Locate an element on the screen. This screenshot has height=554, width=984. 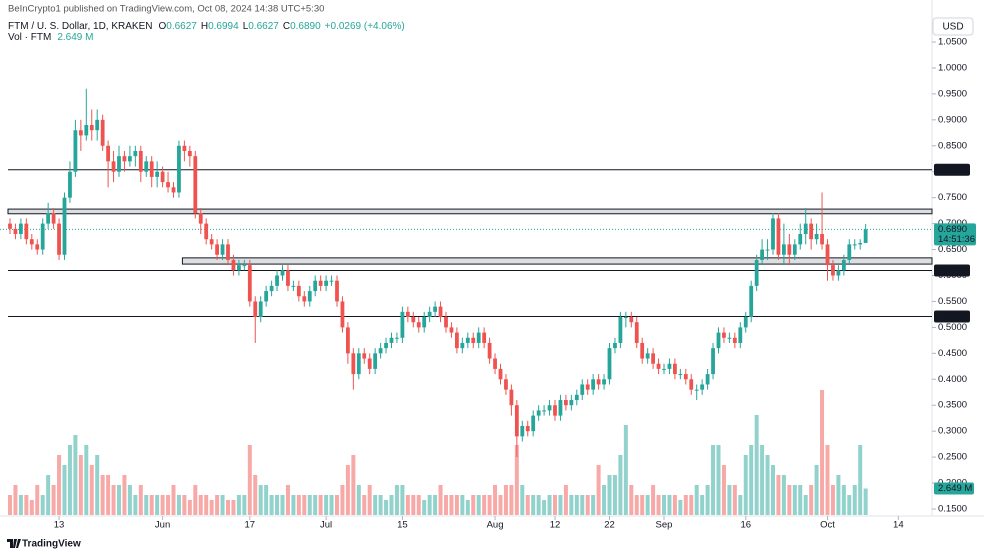
ohlc-key: C is located at coordinates (286, 26).